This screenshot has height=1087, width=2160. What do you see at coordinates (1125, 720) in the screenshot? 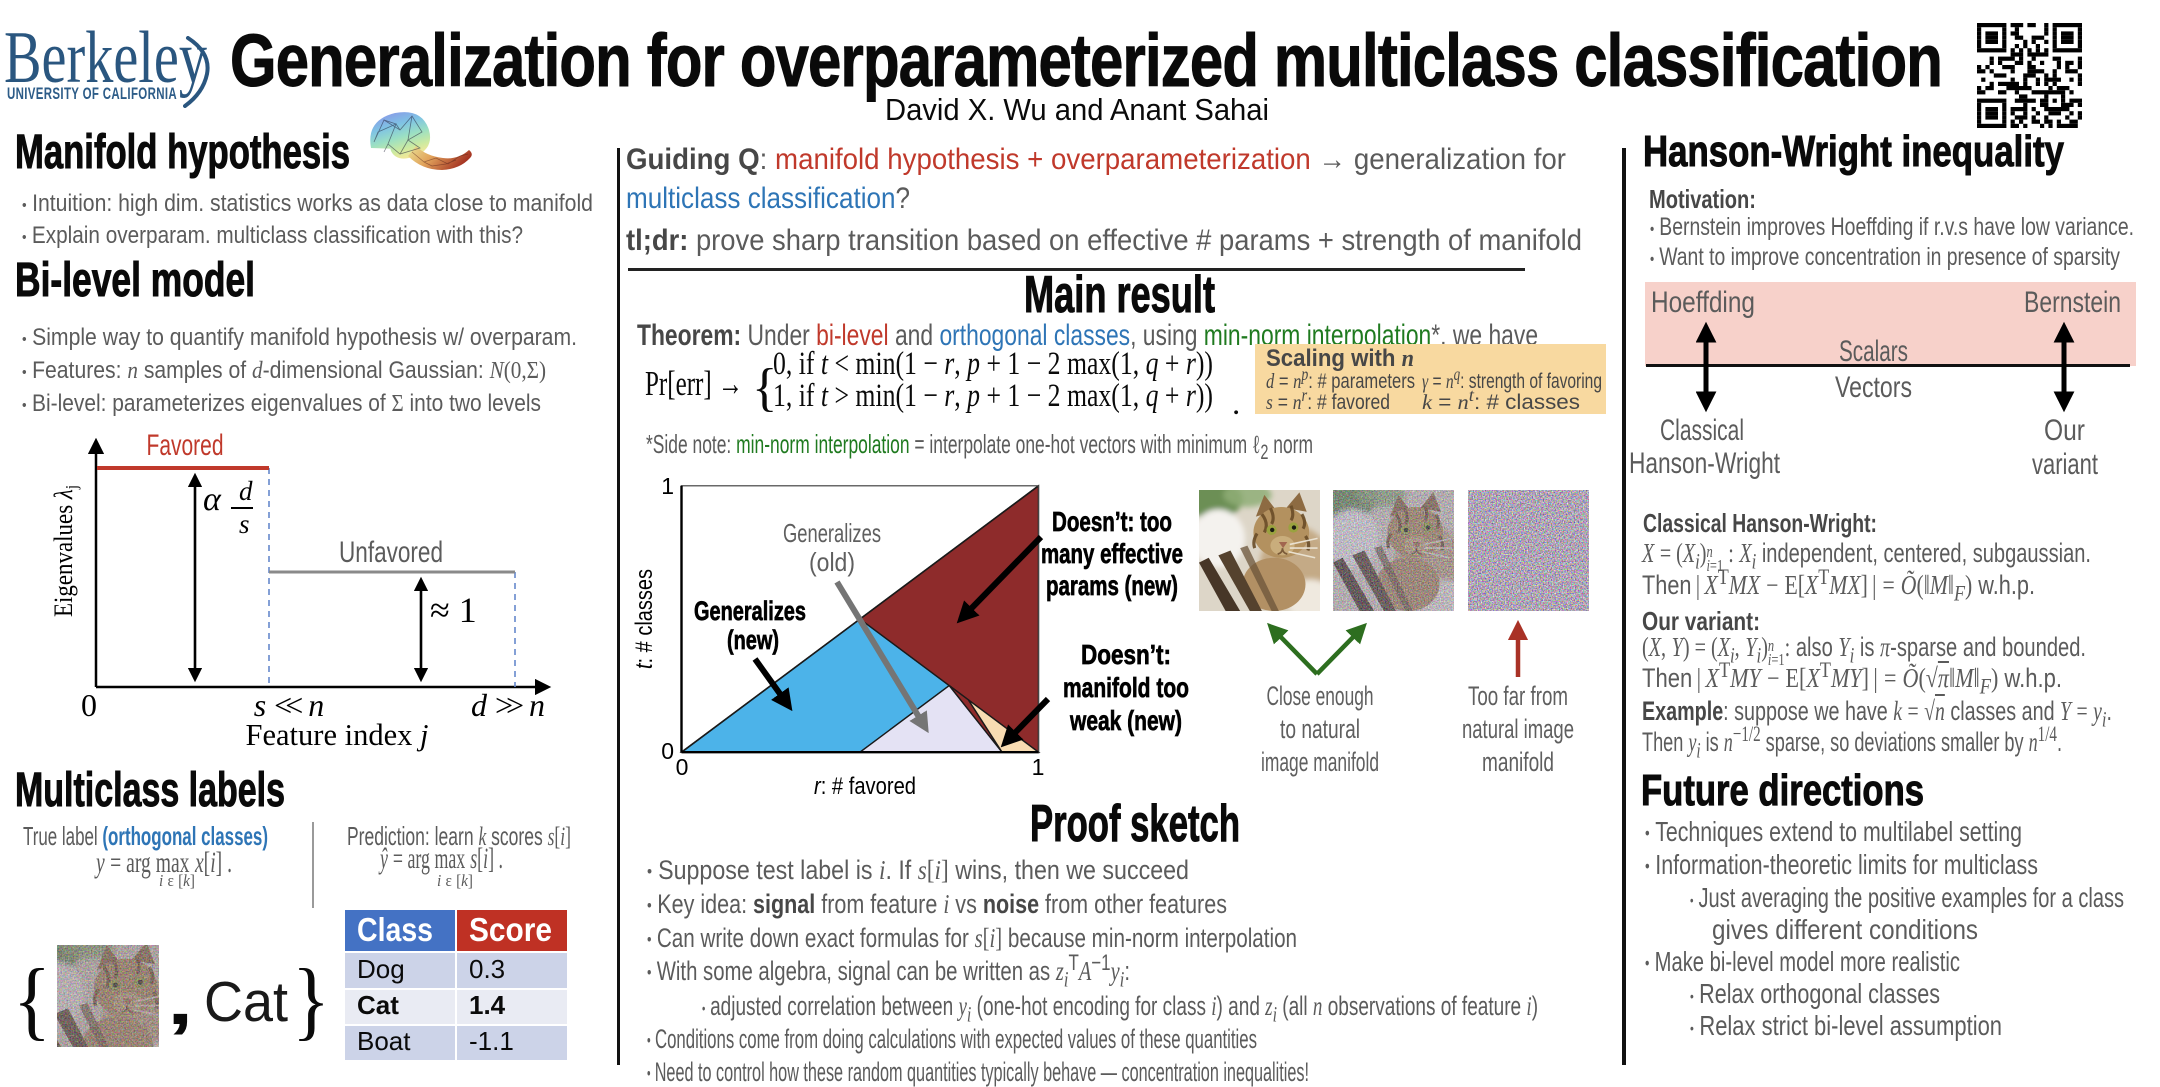
I see `svg-text: weak (new)` at bounding box center [1125, 720].